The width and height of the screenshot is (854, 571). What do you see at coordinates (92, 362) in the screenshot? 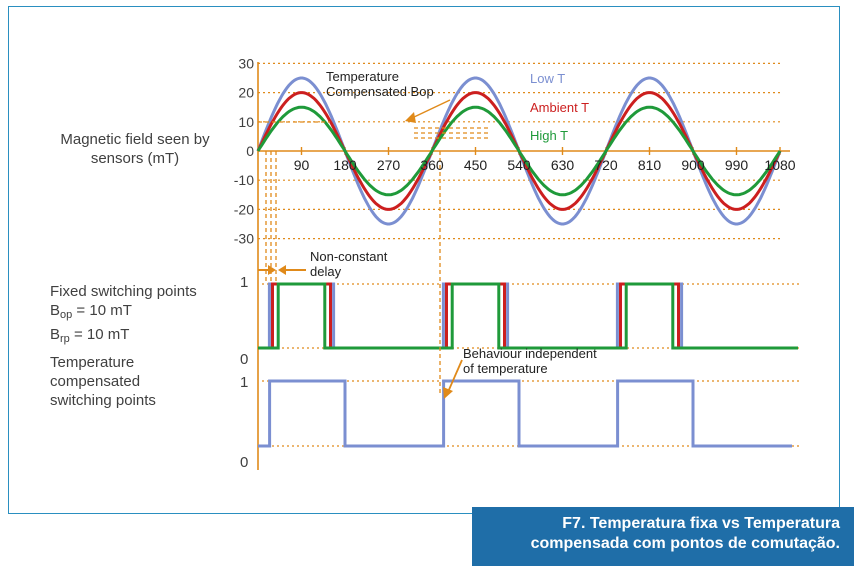
I see `temp-label-1: Temperature` at bounding box center [92, 362].